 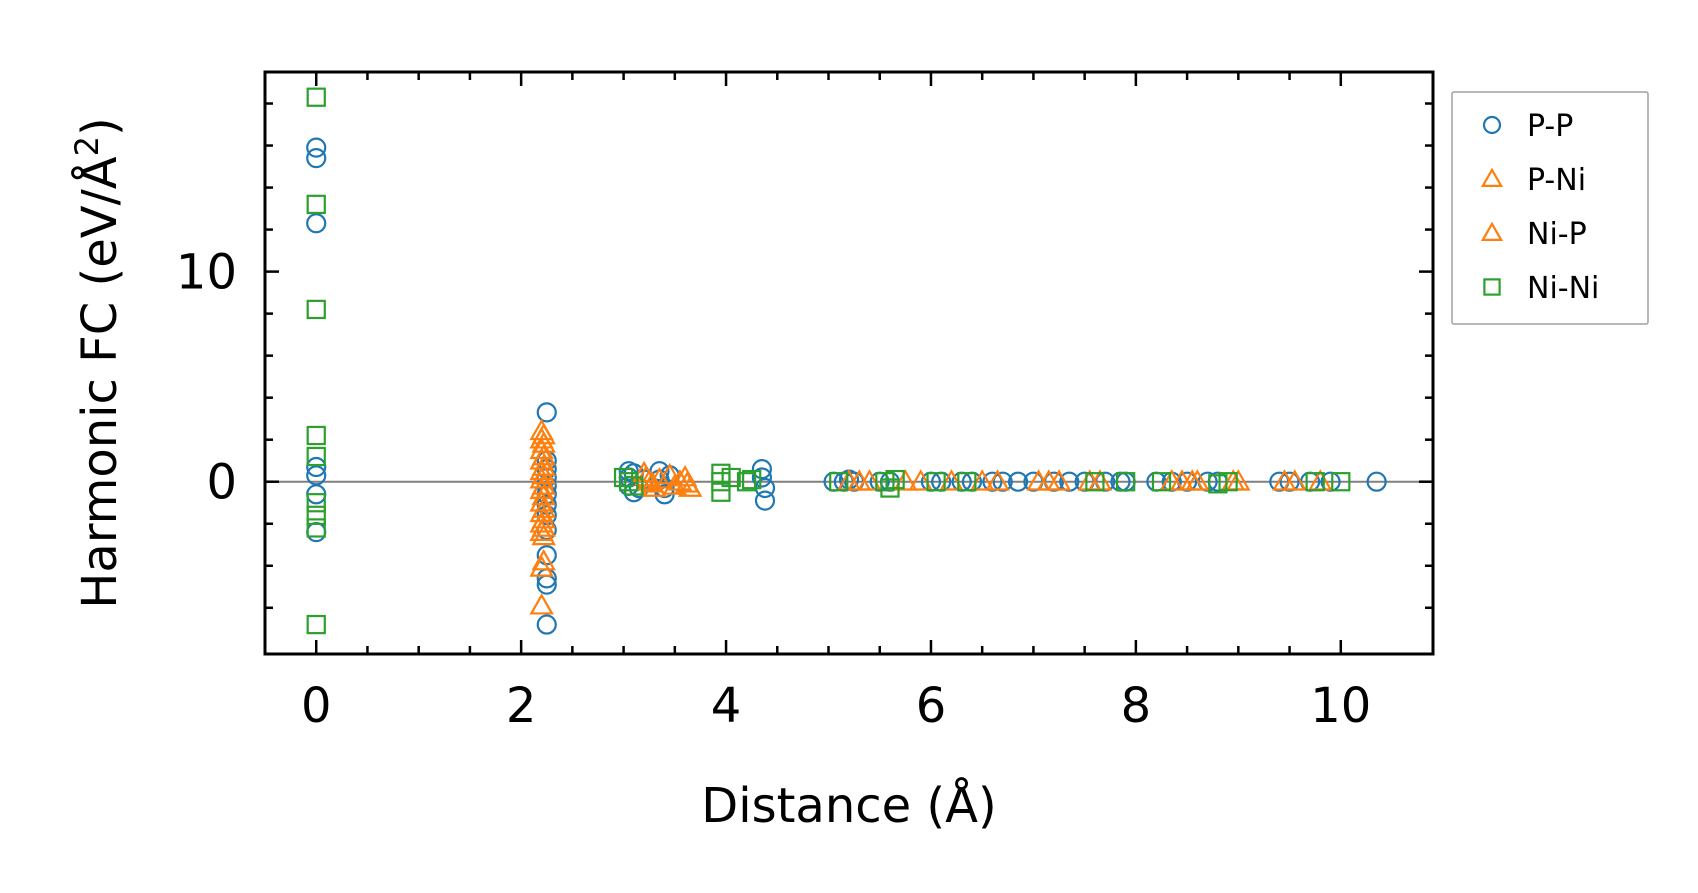 I want to click on x-tick-label: 4, so click(x=726, y=706).